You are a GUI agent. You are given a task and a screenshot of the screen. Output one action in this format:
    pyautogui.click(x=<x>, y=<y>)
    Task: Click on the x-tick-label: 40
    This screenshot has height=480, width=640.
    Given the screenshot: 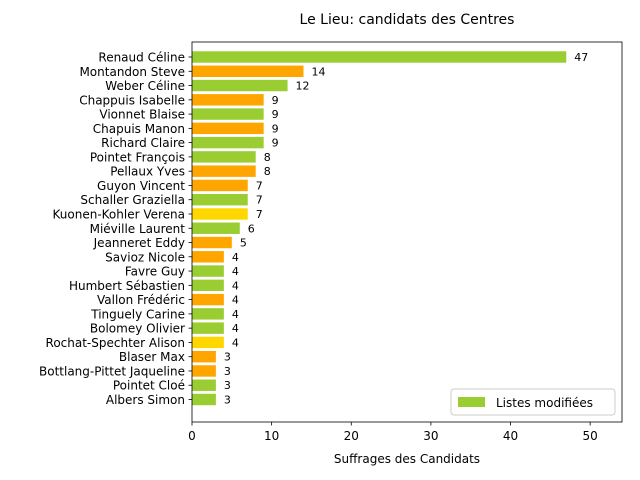 What is the action you would take?
    pyautogui.click(x=510, y=436)
    